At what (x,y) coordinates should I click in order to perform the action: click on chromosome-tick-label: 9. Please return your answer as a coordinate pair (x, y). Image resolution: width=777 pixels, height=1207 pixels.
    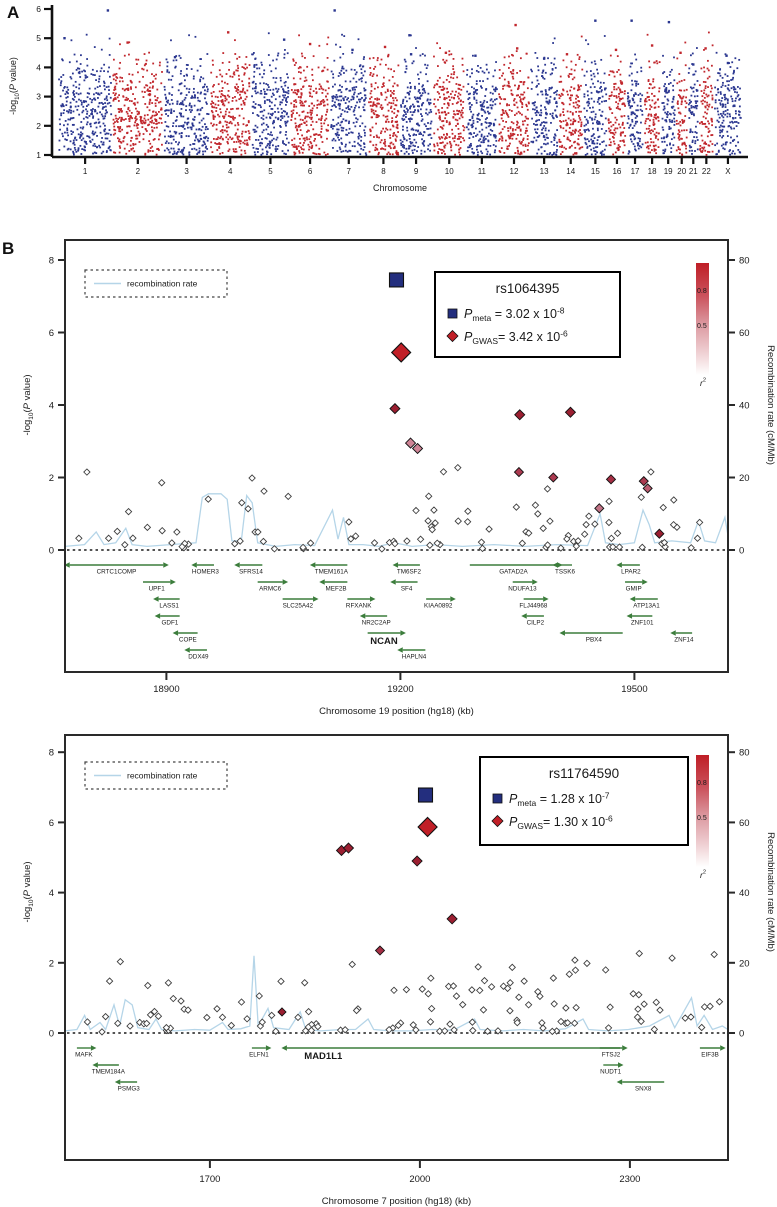
    Looking at the image, I should click on (416, 171).